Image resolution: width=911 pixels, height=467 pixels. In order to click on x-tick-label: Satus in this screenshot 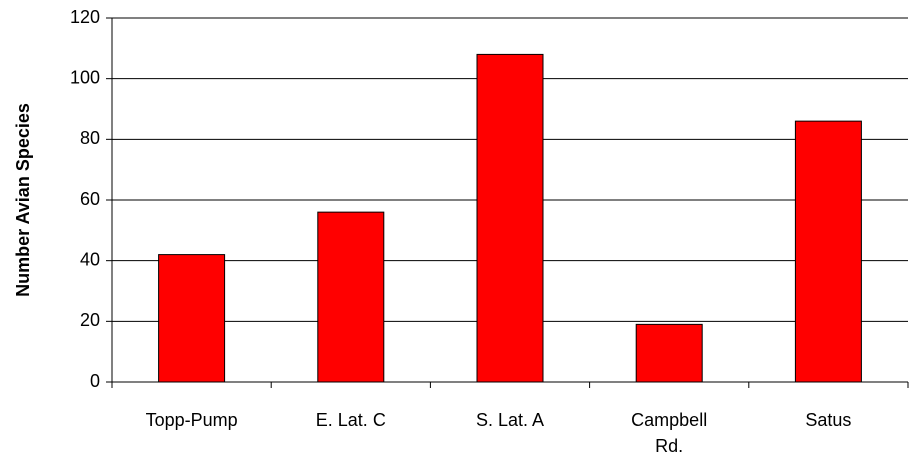, I will do `click(828, 420)`.